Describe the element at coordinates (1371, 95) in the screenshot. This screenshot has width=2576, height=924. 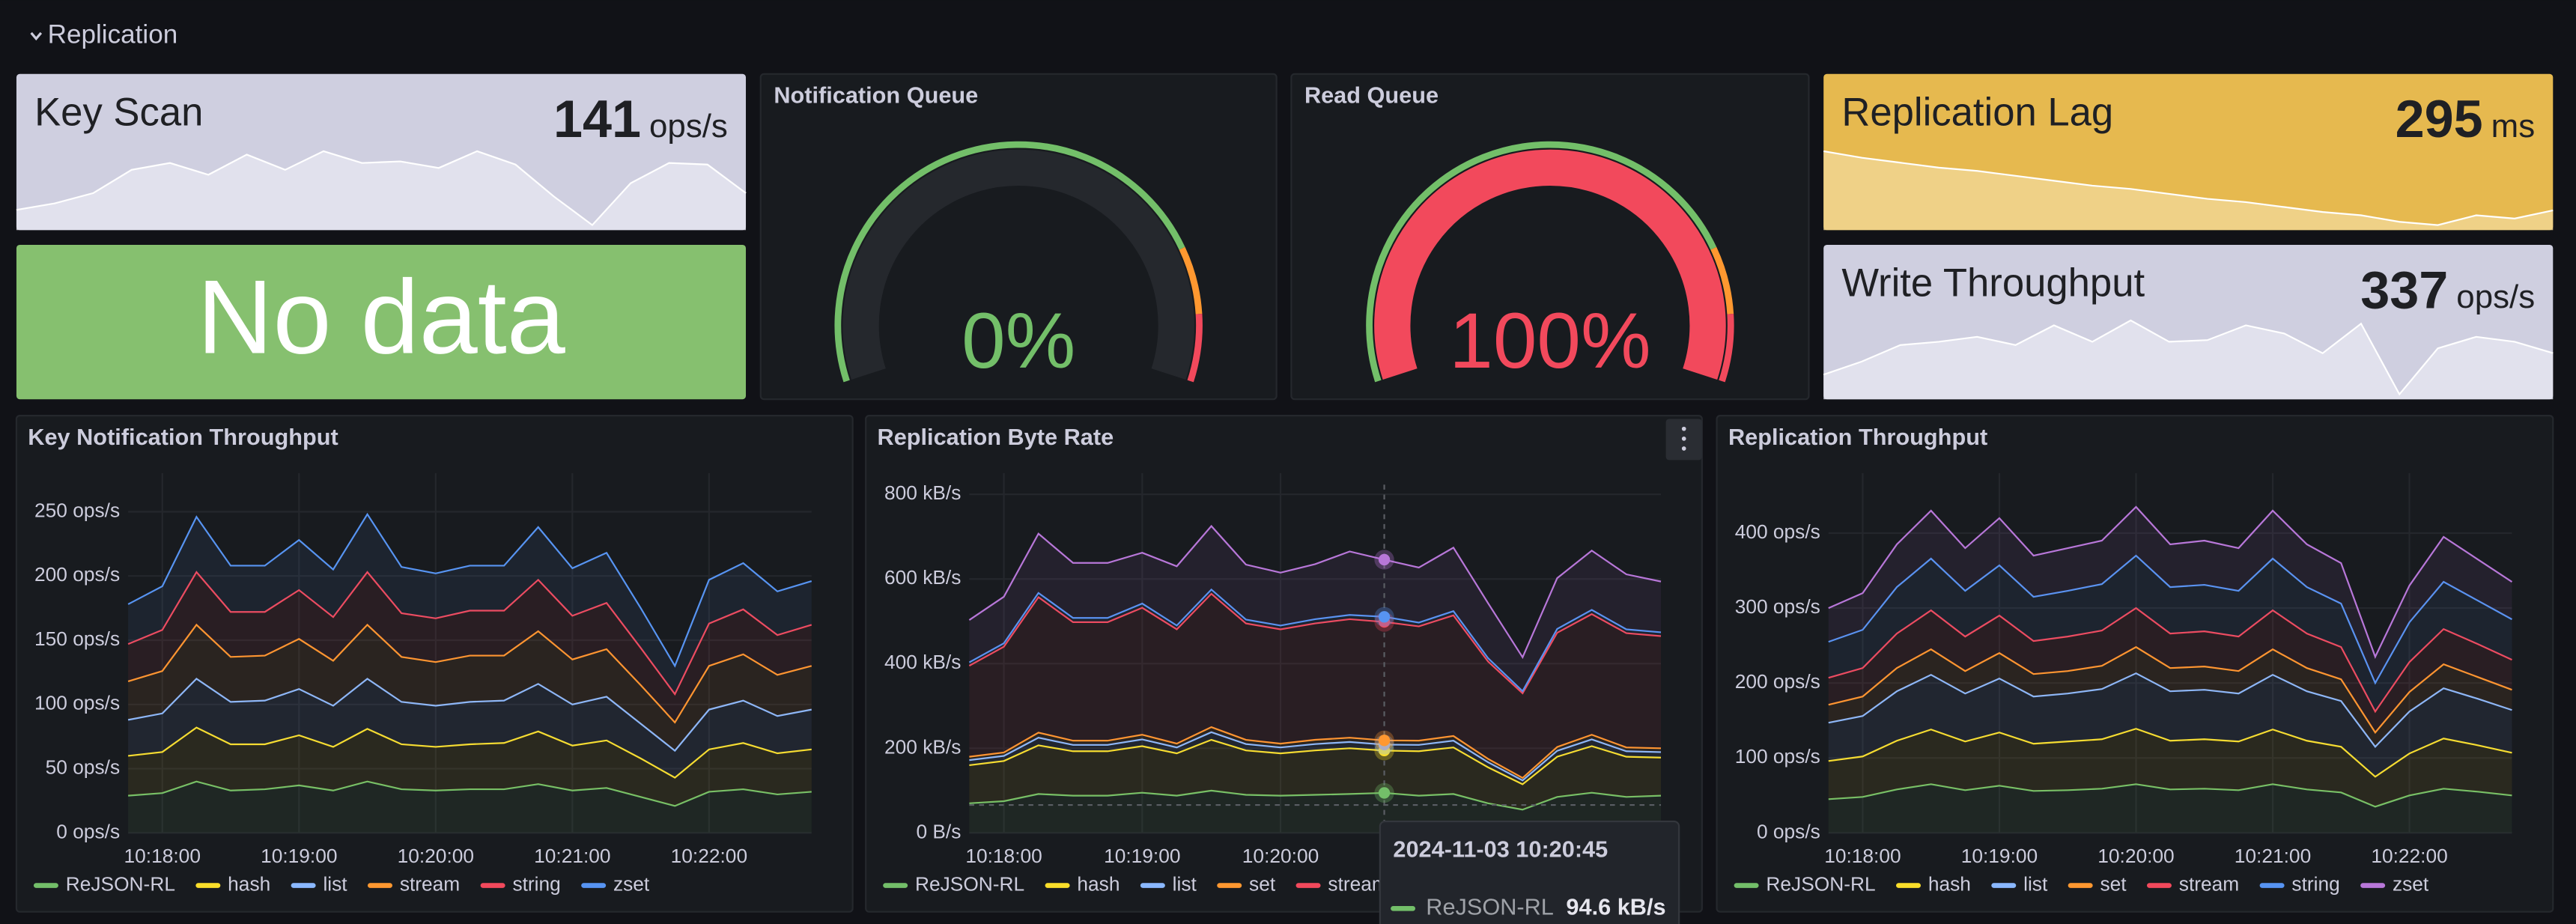
I see `panel-title: Read Queue` at that location.